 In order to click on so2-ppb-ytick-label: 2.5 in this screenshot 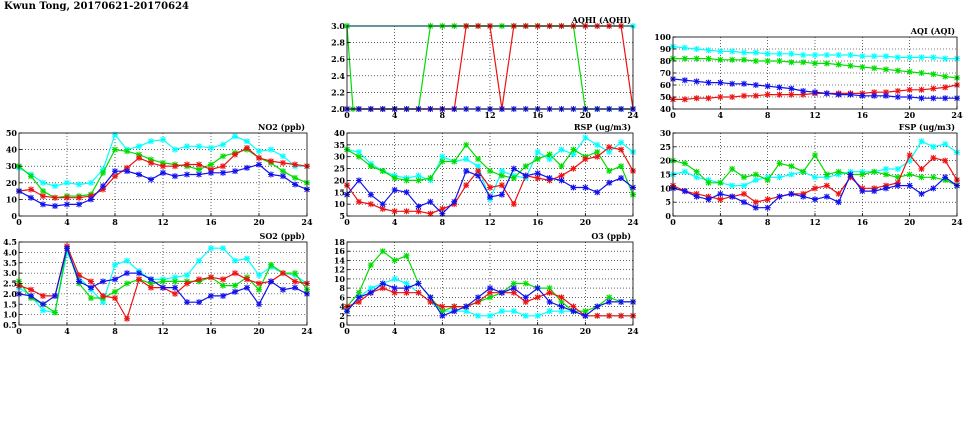, I will do `click(10, 284)`.